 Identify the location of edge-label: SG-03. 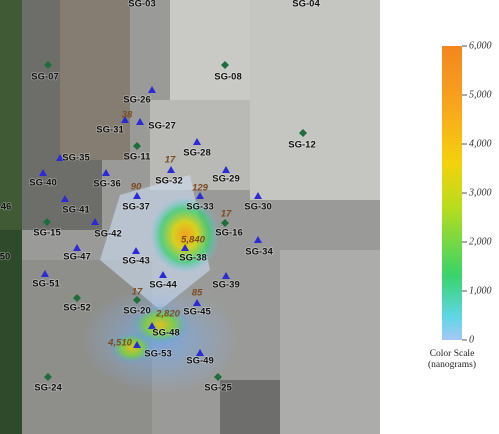
(141, 5).